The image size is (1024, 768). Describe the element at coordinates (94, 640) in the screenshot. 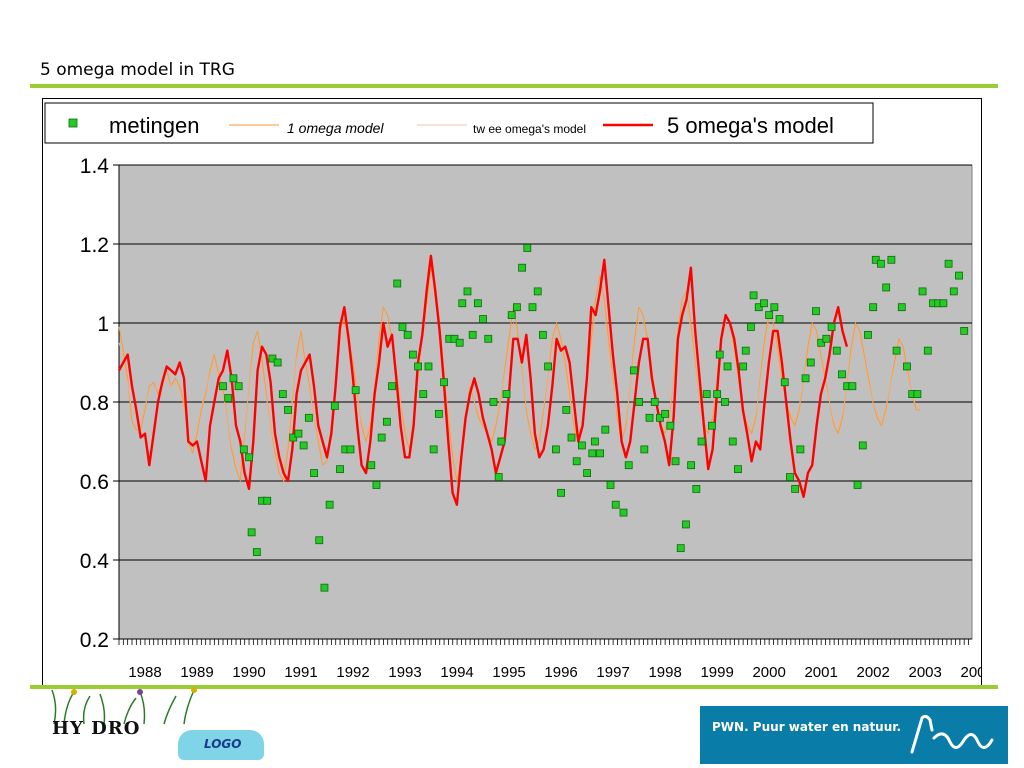

I see `y-tick-label: 0.2` at that location.